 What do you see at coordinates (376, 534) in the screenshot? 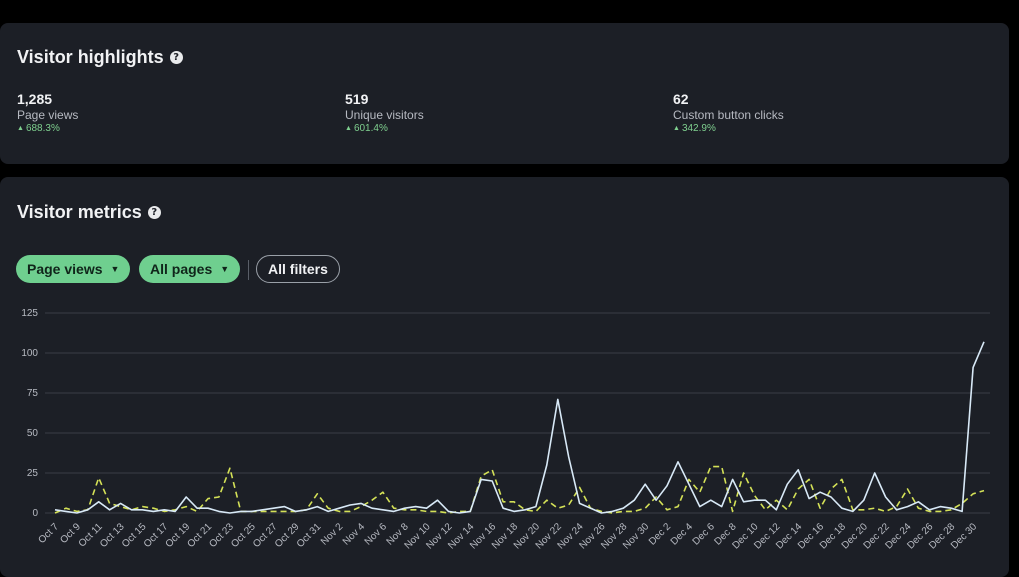
I see `x-tick-label: Nov 6` at bounding box center [376, 534].